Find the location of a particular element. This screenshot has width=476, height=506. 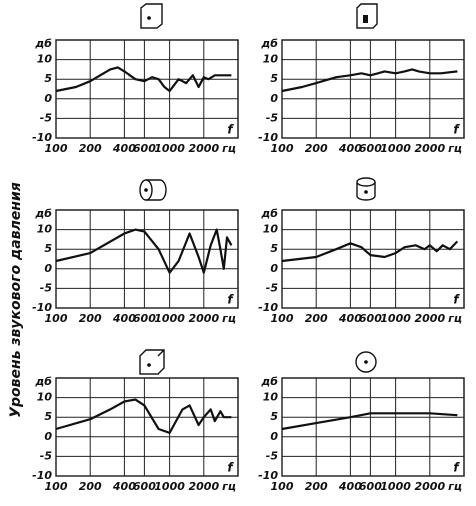

icon-box-front is located at coordinates (151, 16).